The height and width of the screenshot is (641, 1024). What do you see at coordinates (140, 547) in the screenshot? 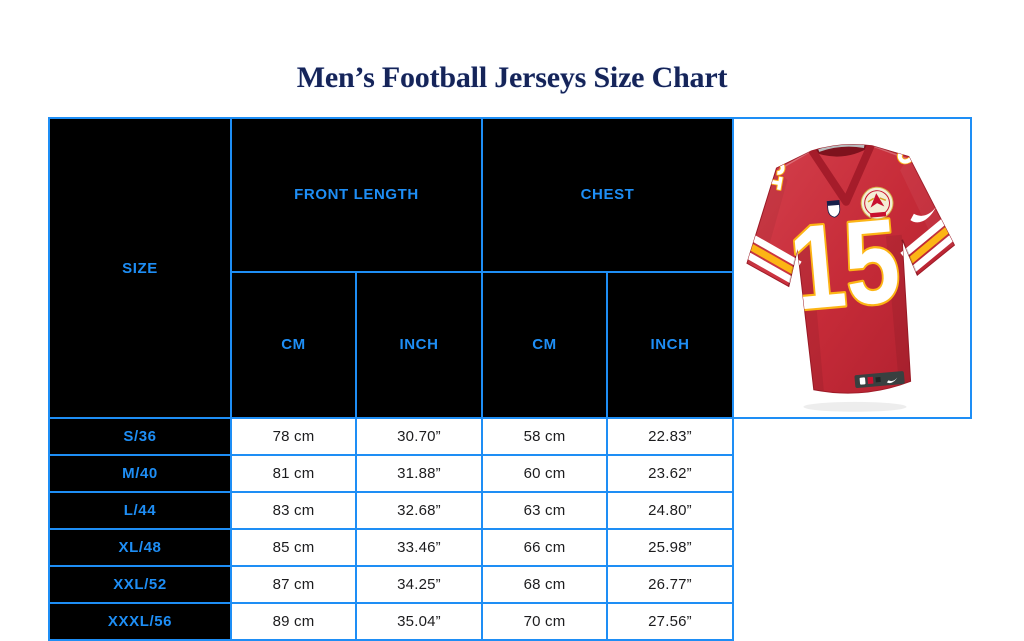
I see `size-cell: XL/48` at bounding box center [140, 547].